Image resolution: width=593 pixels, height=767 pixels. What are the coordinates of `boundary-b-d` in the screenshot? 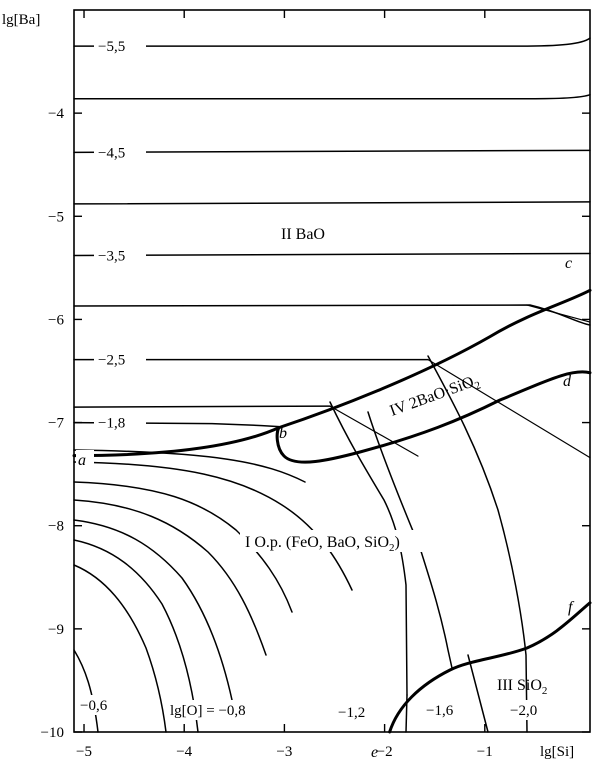 It's located at (433, 417).